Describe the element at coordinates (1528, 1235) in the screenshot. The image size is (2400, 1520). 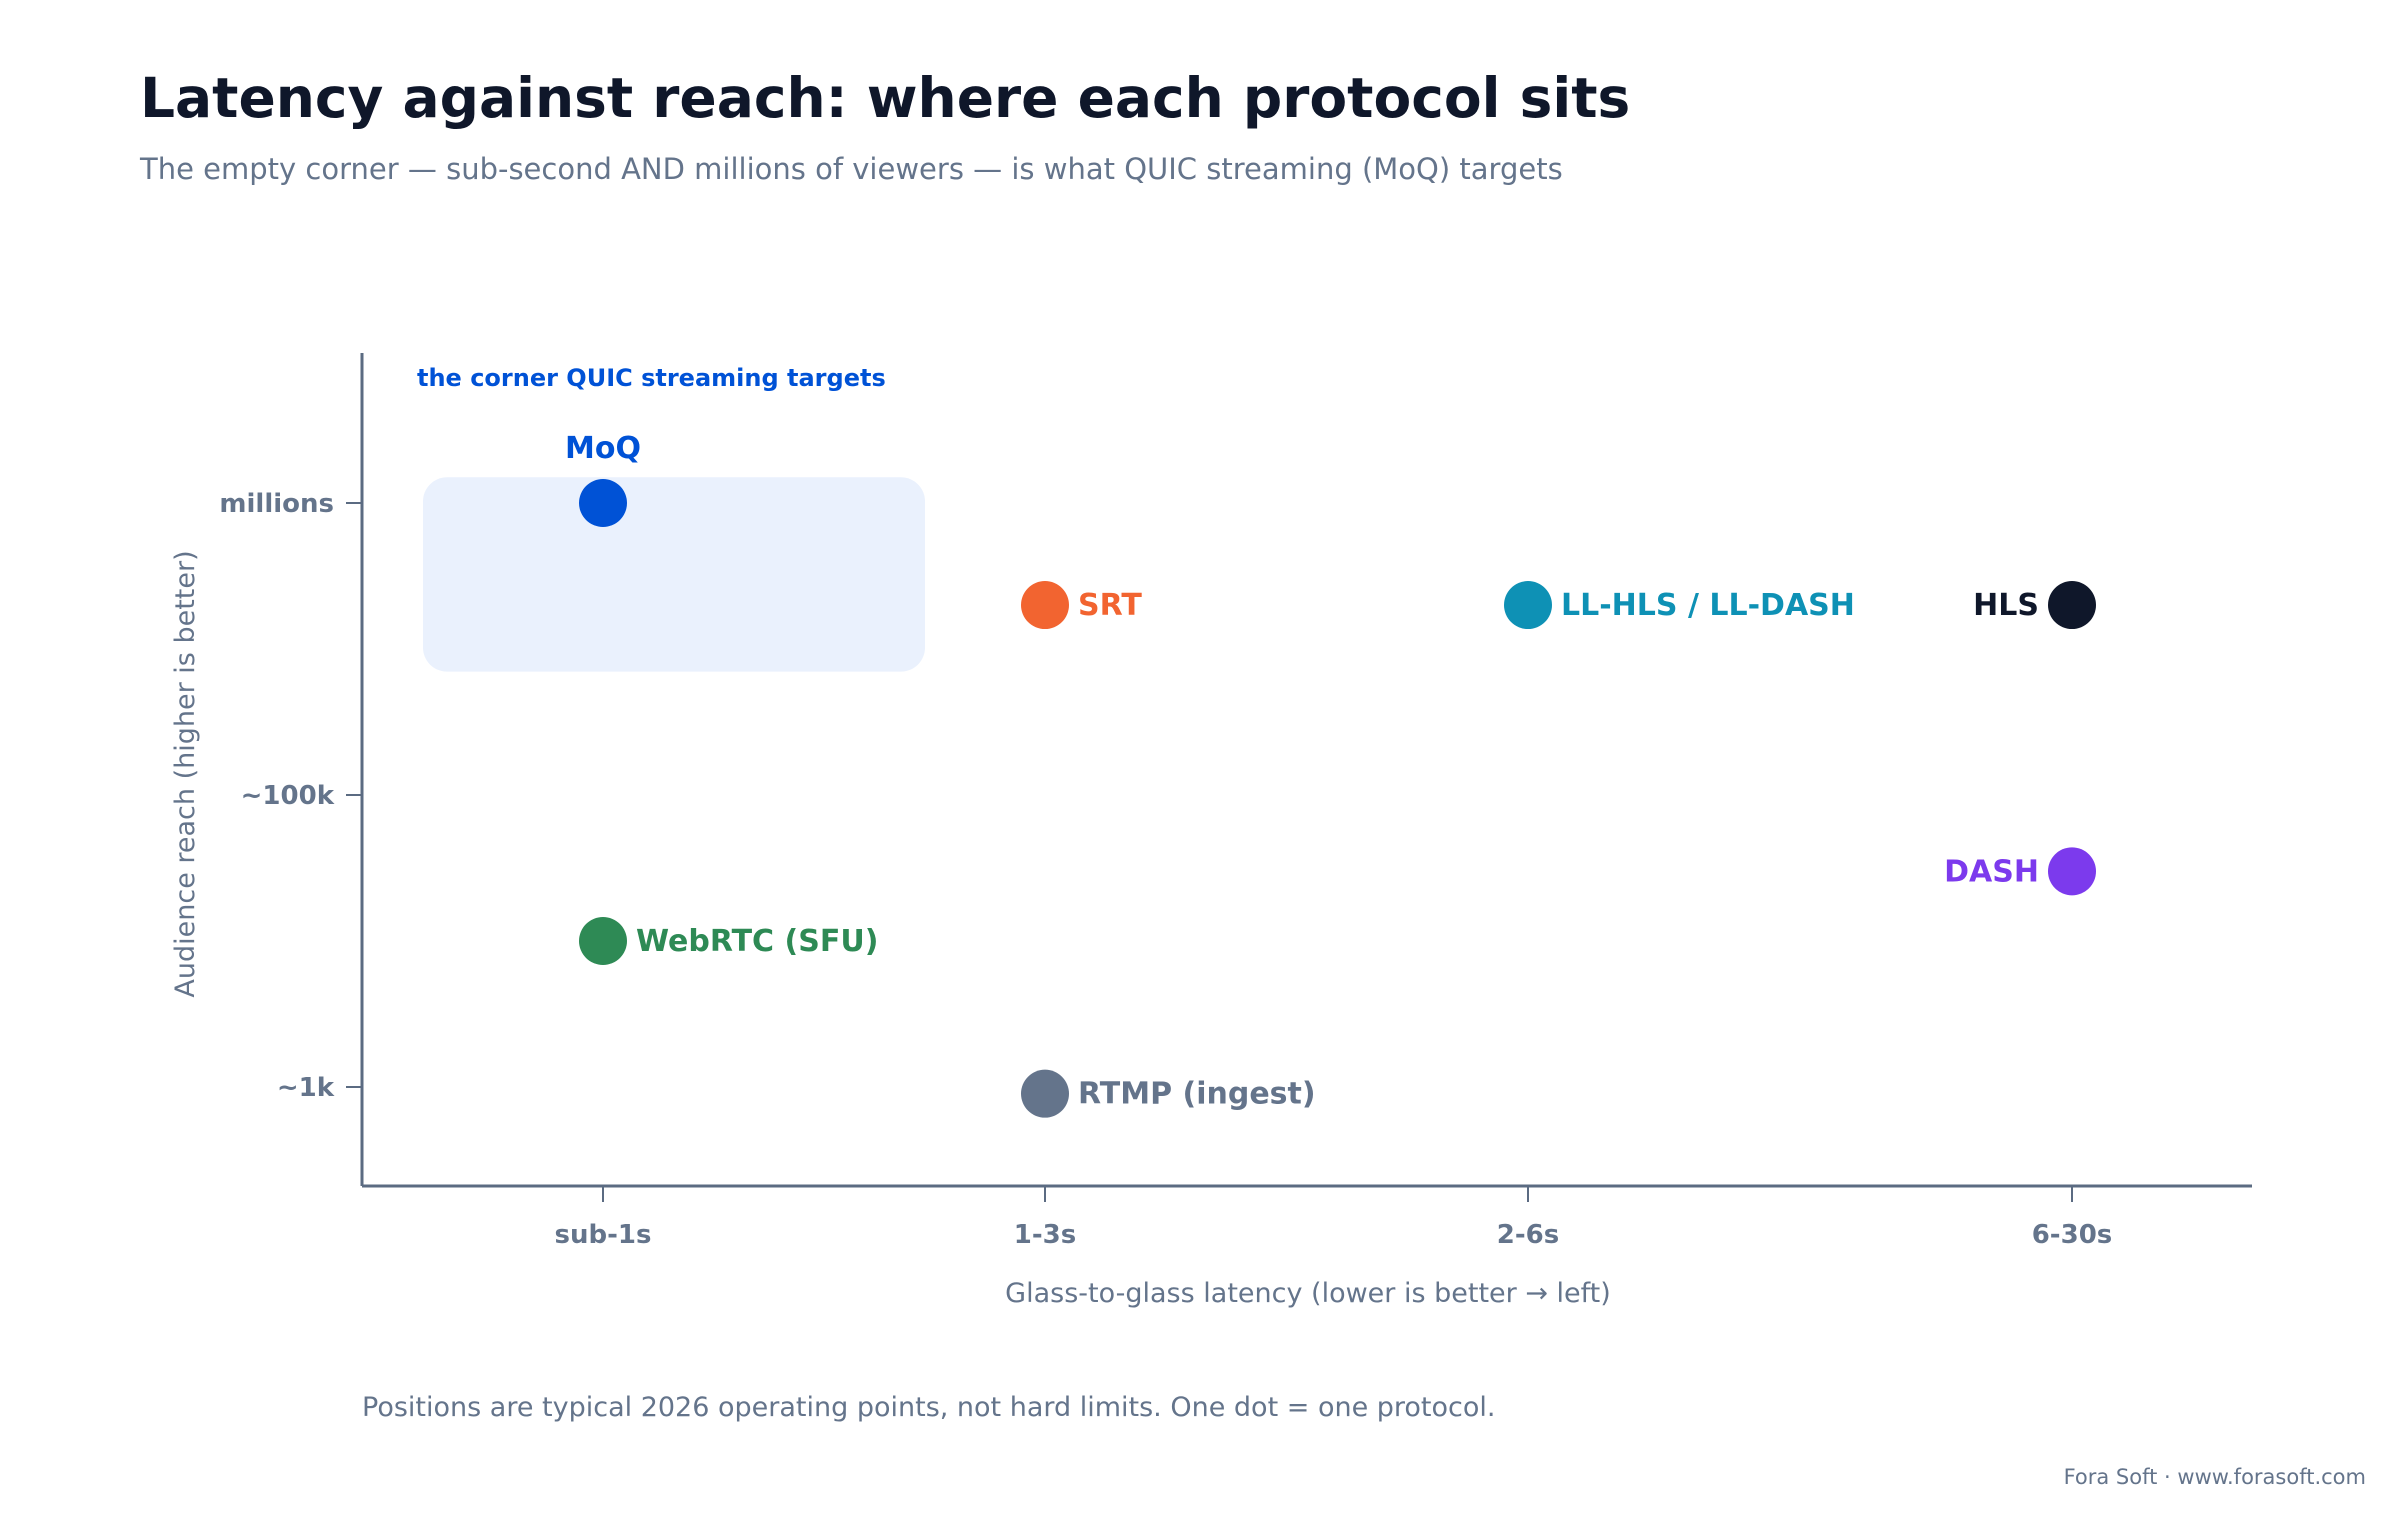
I see `x-tick-label: 2-6s` at that location.